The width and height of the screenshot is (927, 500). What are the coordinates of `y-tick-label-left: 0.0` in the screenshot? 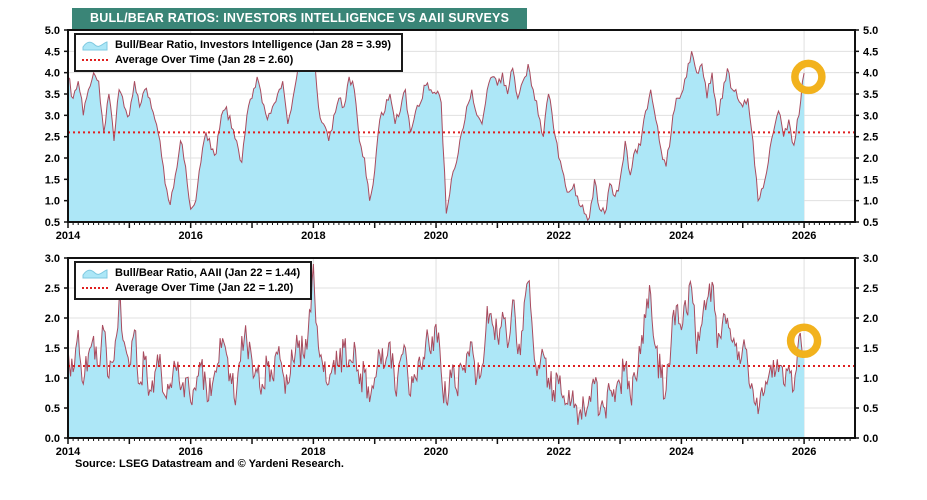 It's located at (52, 439).